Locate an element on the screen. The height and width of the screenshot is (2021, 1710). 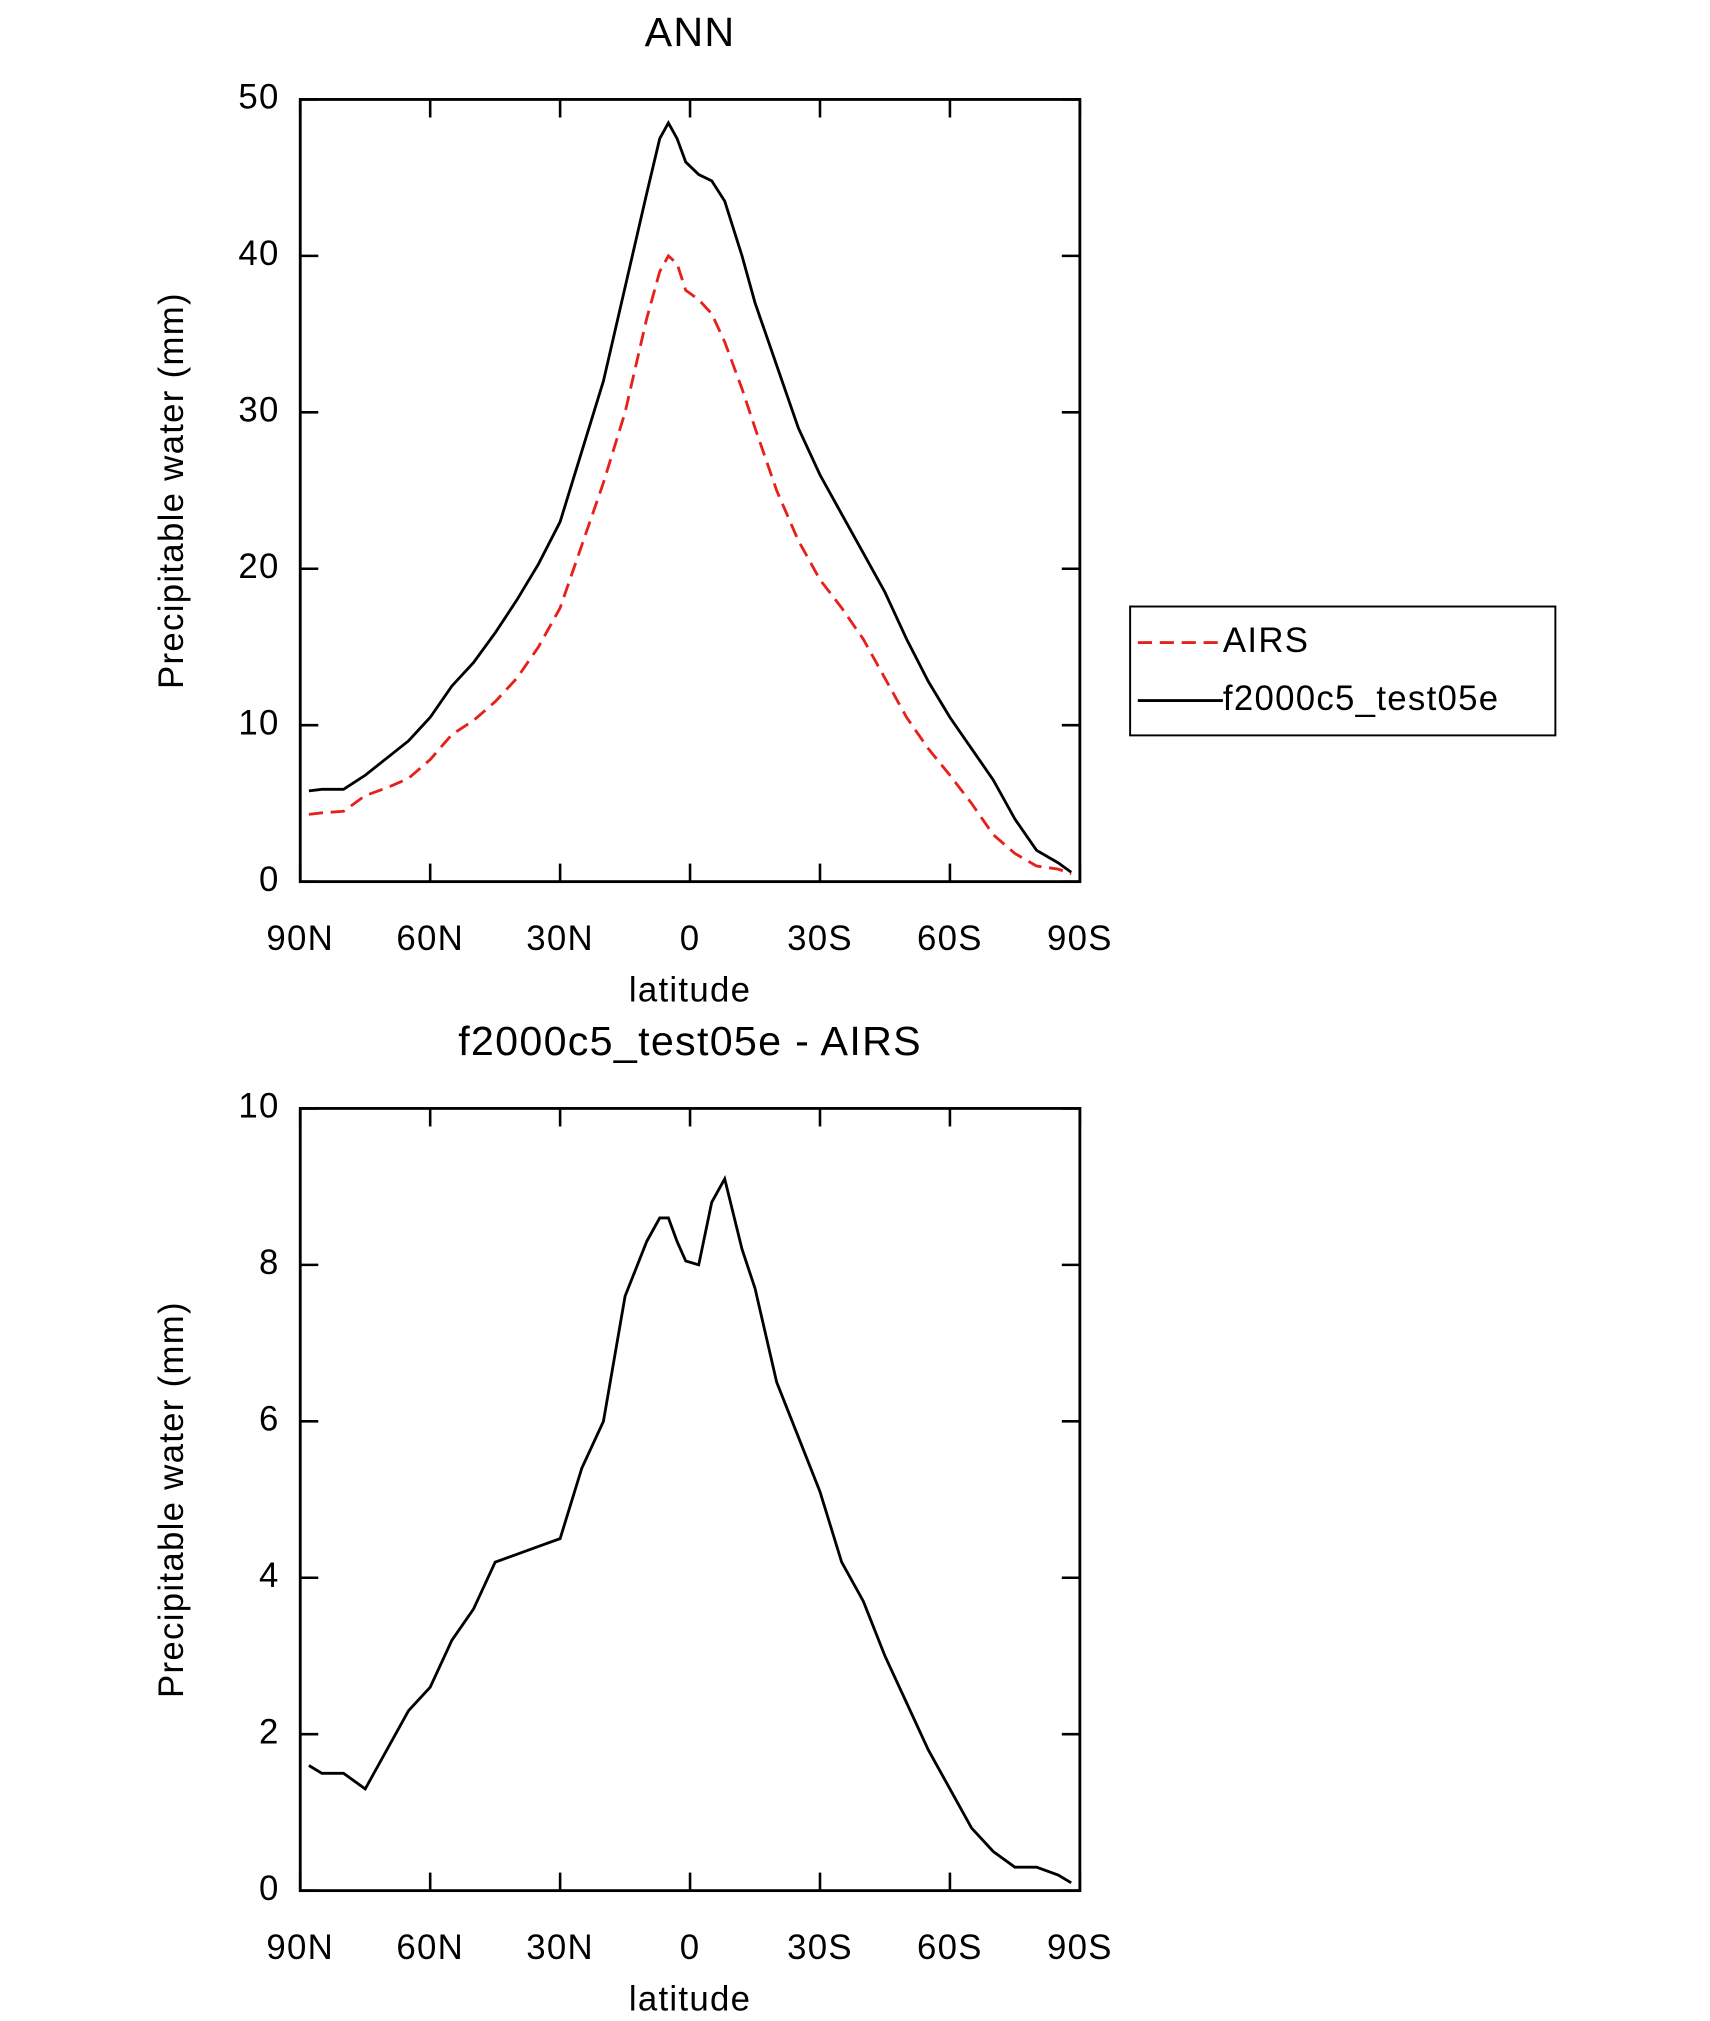
y-tick-label: 6 is located at coordinates (269, 1419).